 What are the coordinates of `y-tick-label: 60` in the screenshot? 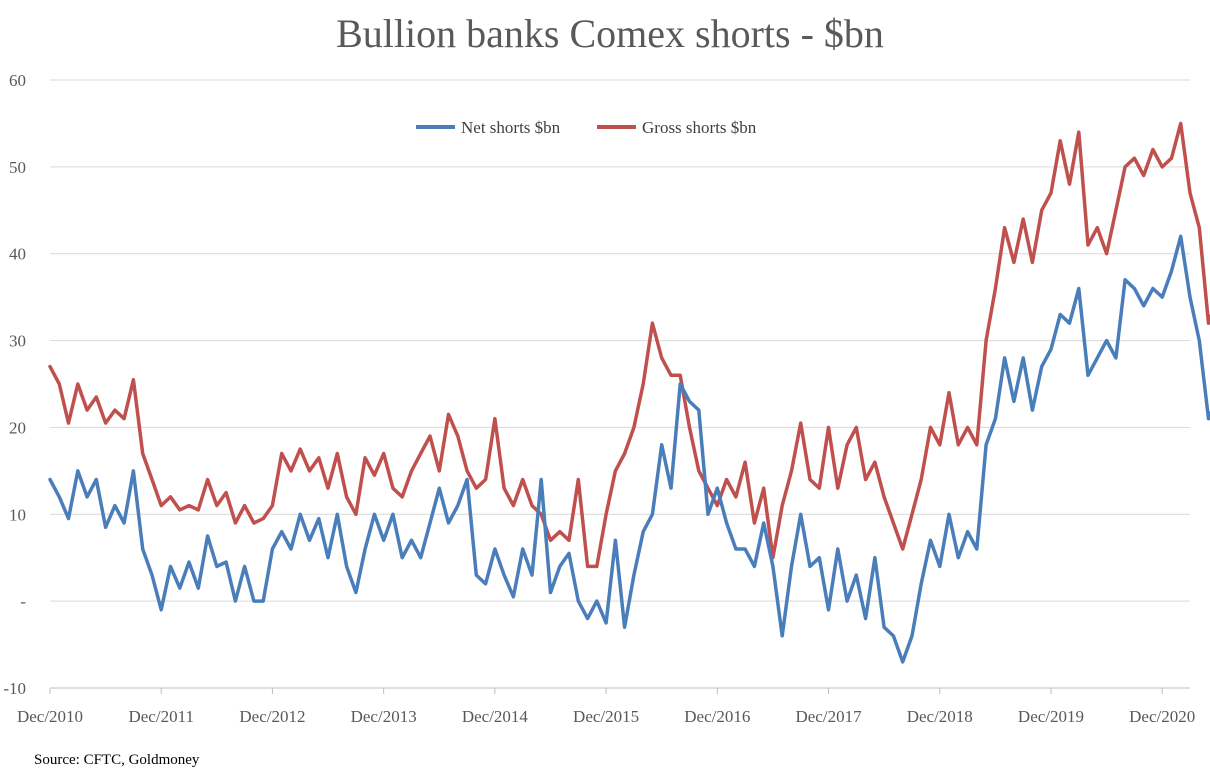 It's located at (17, 80).